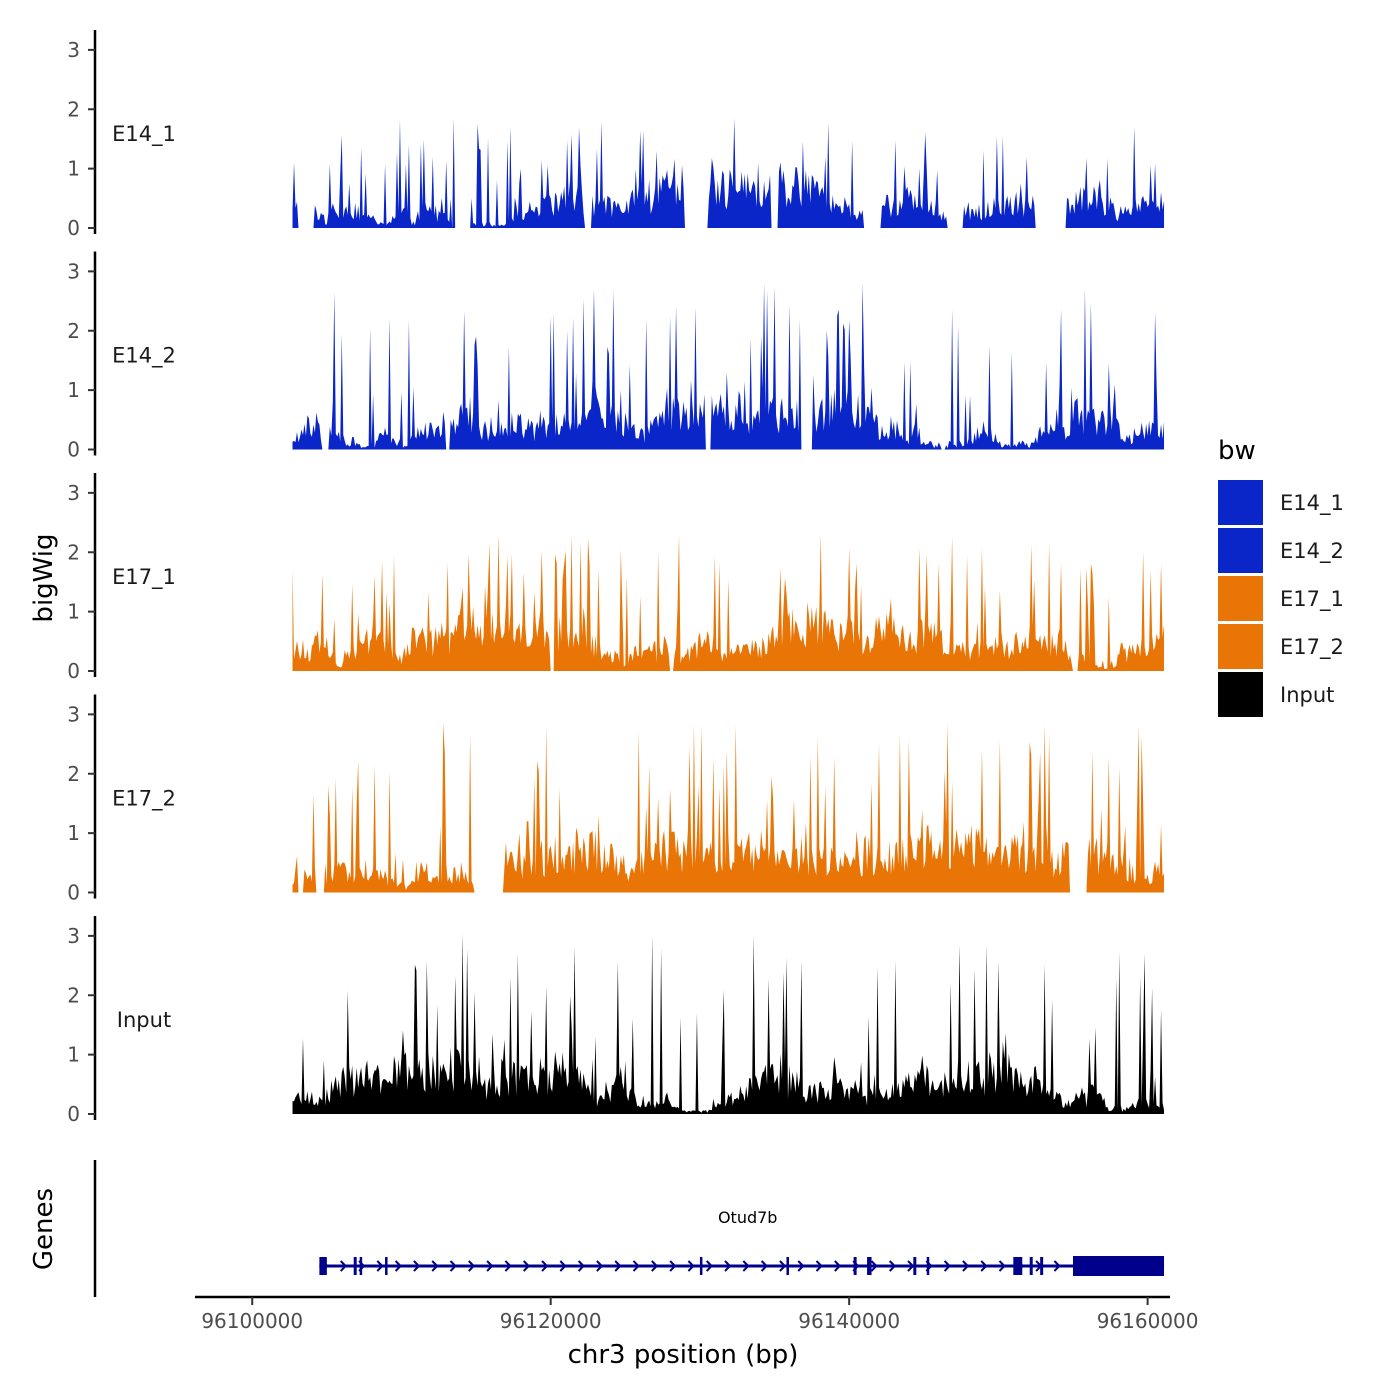 This screenshot has width=1400, height=1400. I want to click on track-e17-2: 0 1 2 3 E17_2, so click(616, 799).